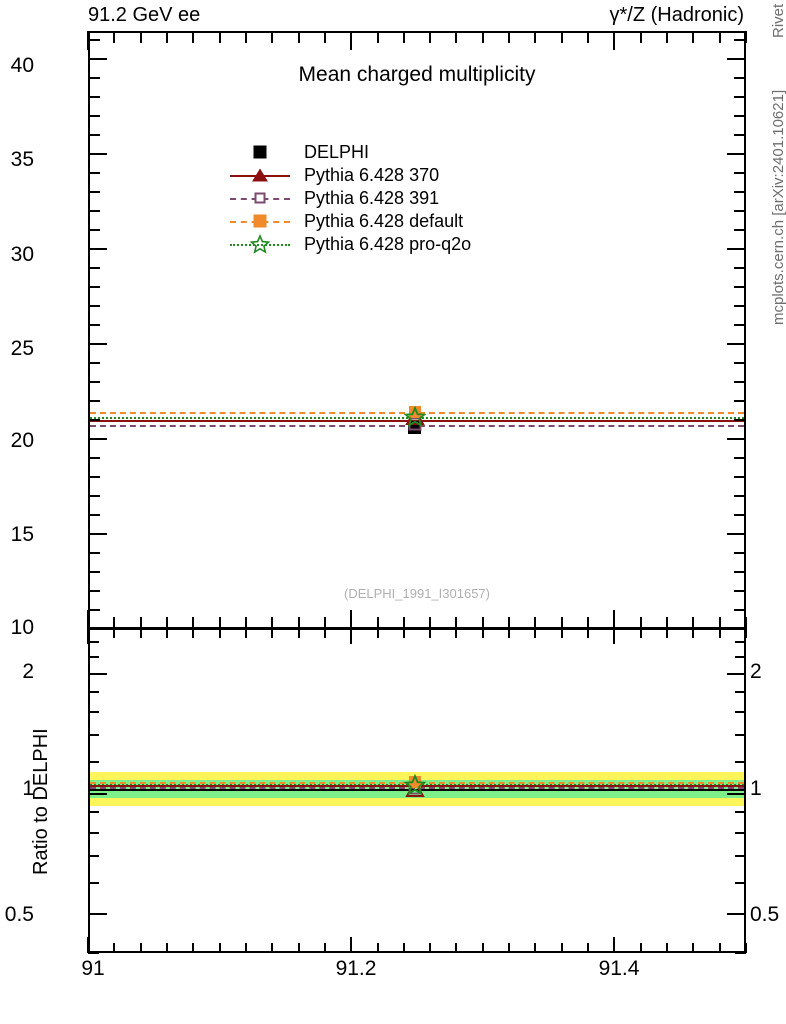 This screenshot has width=786, height=1024. What do you see at coordinates (22, 254) in the screenshot?
I see `ytick-label-30: 30` at bounding box center [22, 254].